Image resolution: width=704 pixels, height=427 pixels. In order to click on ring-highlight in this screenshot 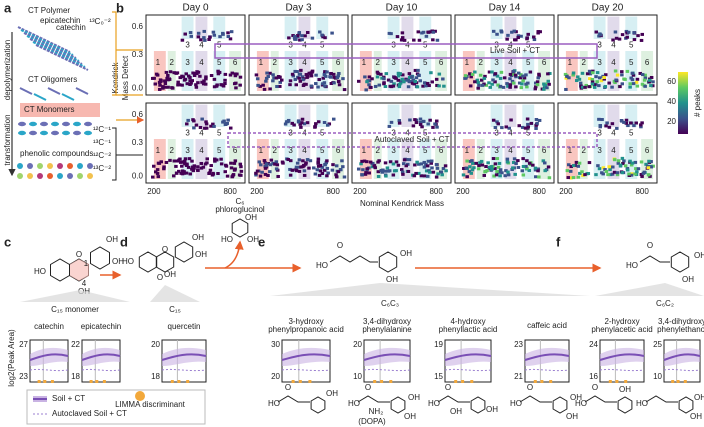, I will do `click(79, 270)`.